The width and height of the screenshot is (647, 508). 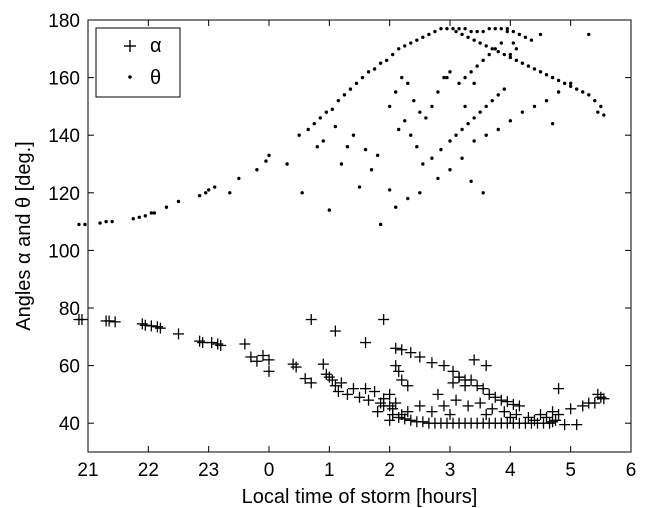 What do you see at coordinates (631, 470) in the screenshot?
I see `x-tick-label: 6` at bounding box center [631, 470].